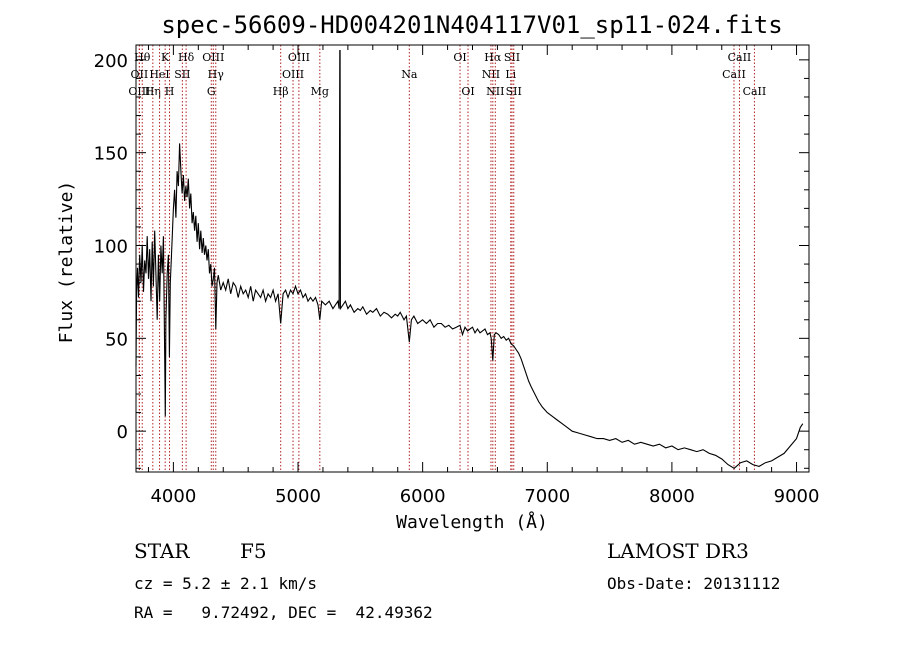 The image size is (900, 649). I want to click on spectral-line-label: Hθ, so click(142, 57).